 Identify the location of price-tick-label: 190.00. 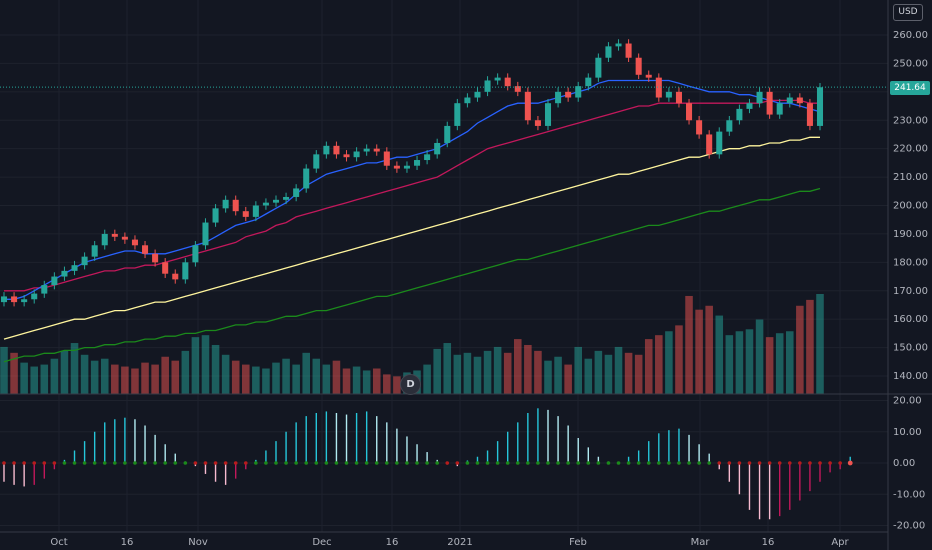
(910, 234).